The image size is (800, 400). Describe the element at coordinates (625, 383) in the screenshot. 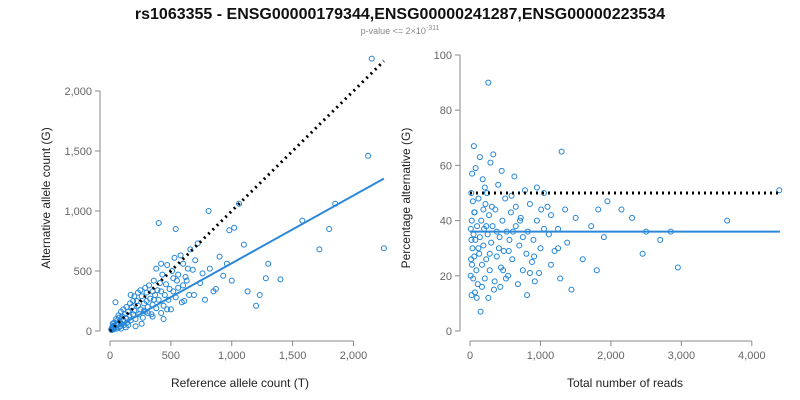

I see `x-axis-label: Total number of reads` at that location.